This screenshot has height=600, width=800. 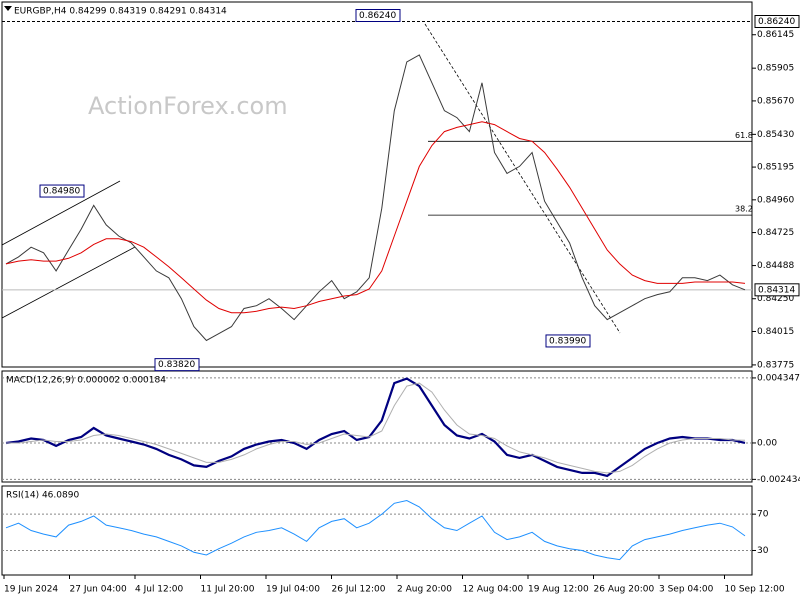 I want to click on y-tick-label: 0.83775, so click(x=775, y=365).